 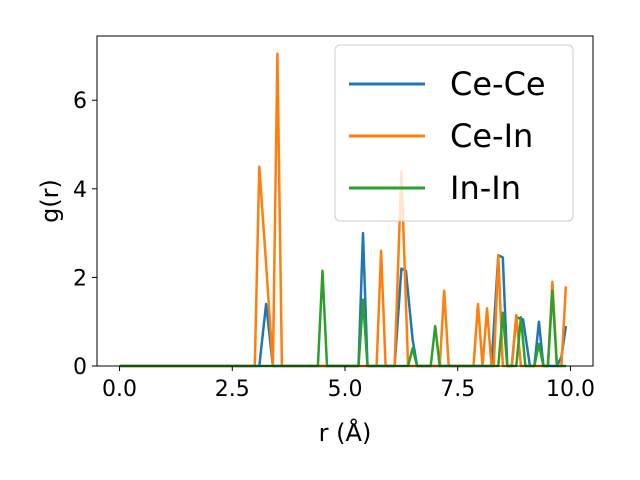 What do you see at coordinates (570, 389) in the screenshot?
I see `x-tick-label: 10.0` at bounding box center [570, 389].